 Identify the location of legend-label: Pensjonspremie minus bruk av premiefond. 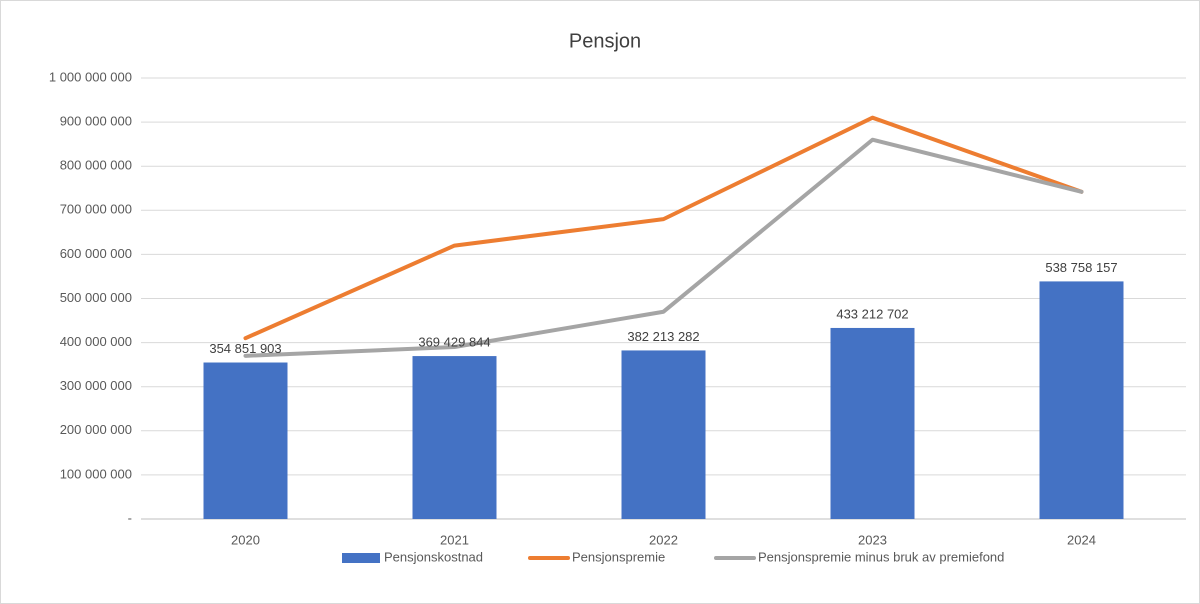
(881, 556).